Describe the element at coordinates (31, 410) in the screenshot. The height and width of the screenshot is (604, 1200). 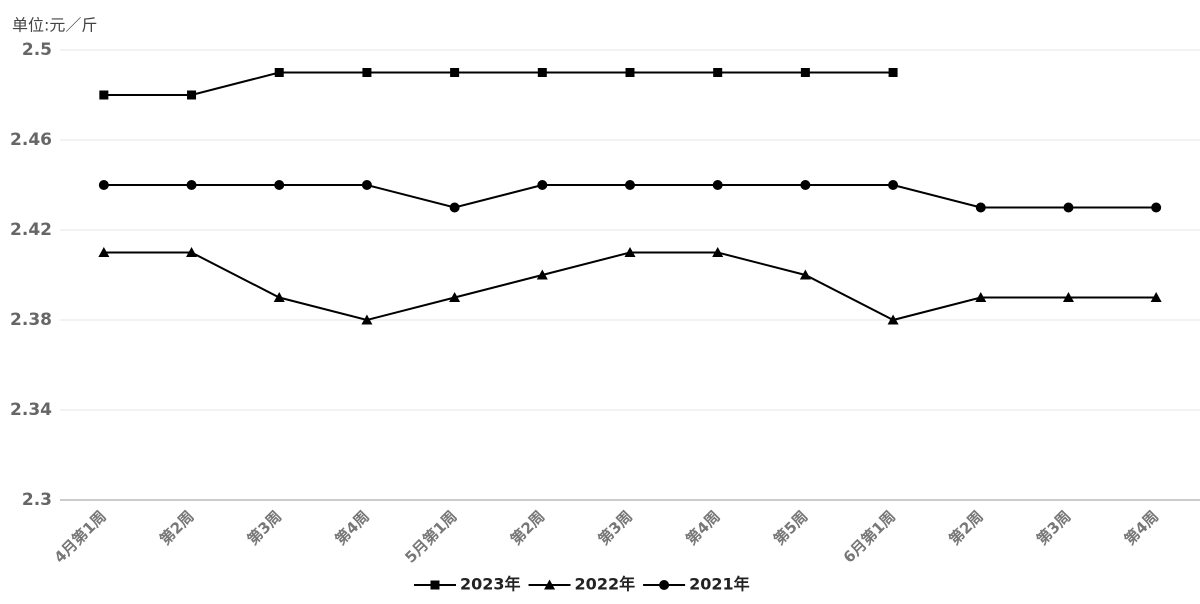
I see `y-tick-label: 2.34` at that location.